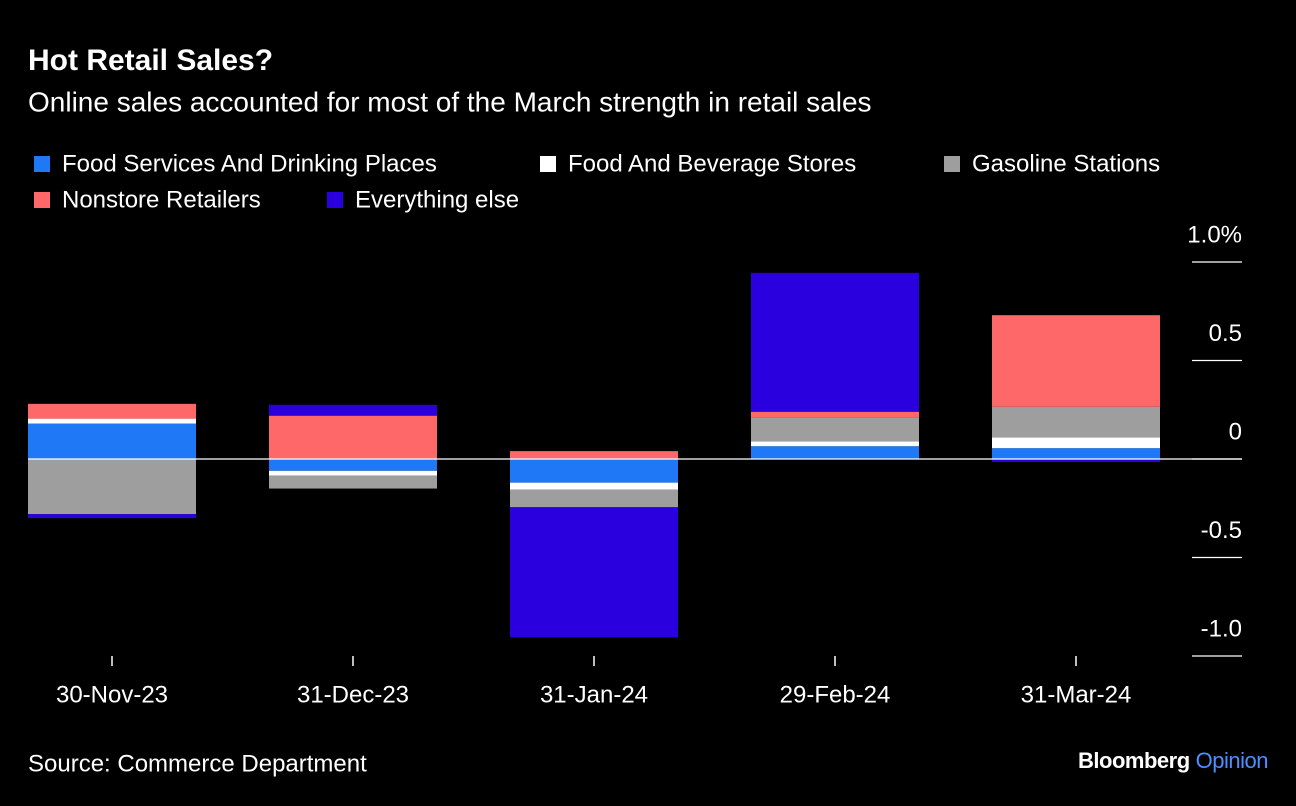  What do you see at coordinates (835, 694) in the screenshot?
I see `x-tick-label: 29-Feb-24` at bounding box center [835, 694].